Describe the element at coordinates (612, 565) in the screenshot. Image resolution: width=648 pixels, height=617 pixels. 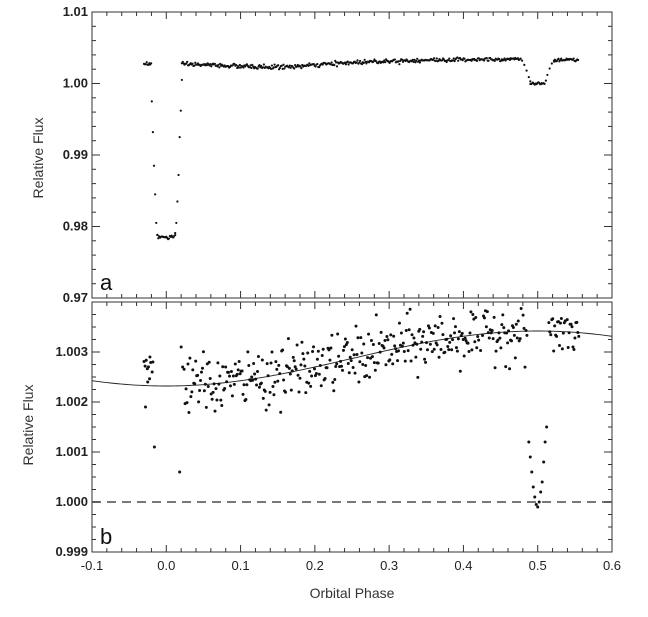
I see `x-tick-label: 0.6` at that location.